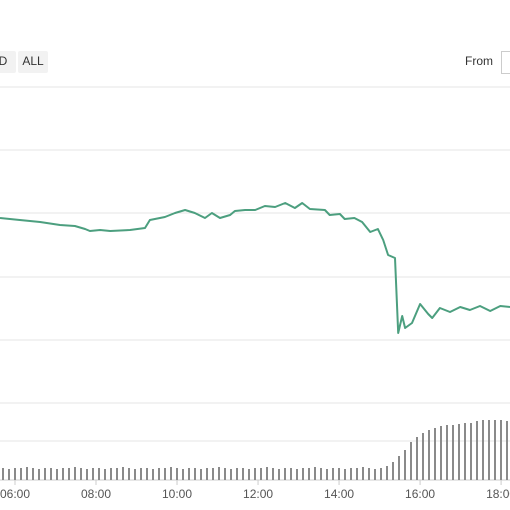 This screenshot has height=510, width=510. What do you see at coordinates (96, 494) in the screenshot?
I see `x-tick-label: 08:00` at bounding box center [96, 494].